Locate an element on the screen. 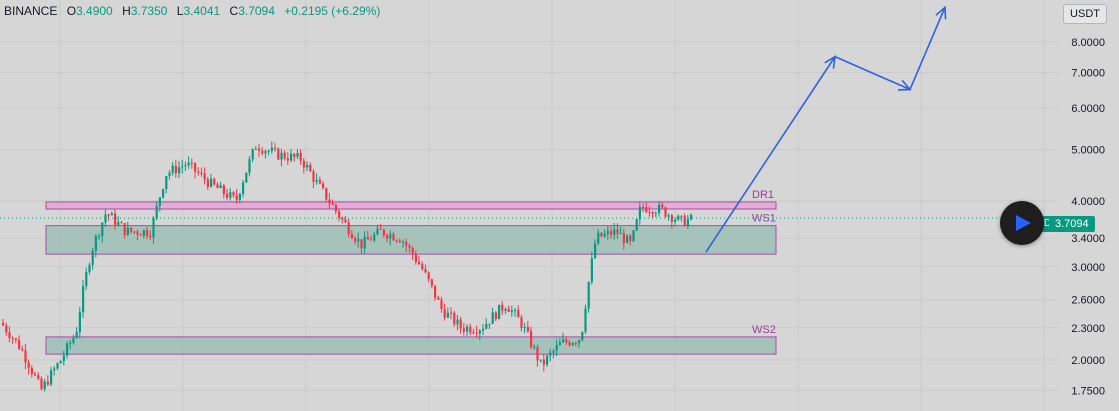  zone-label-ws1: WS1 is located at coordinates (764, 219).